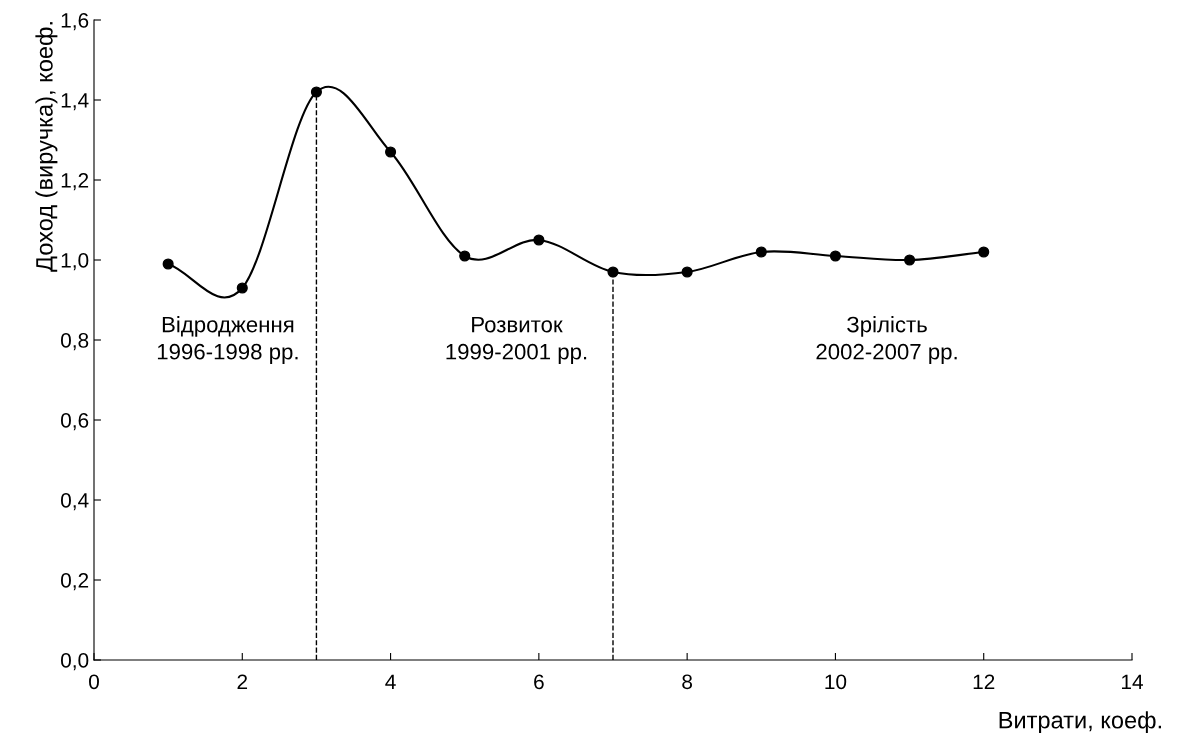 The image size is (1203, 733). I want to click on y-tick-label: 0,6, so click(74, 422).